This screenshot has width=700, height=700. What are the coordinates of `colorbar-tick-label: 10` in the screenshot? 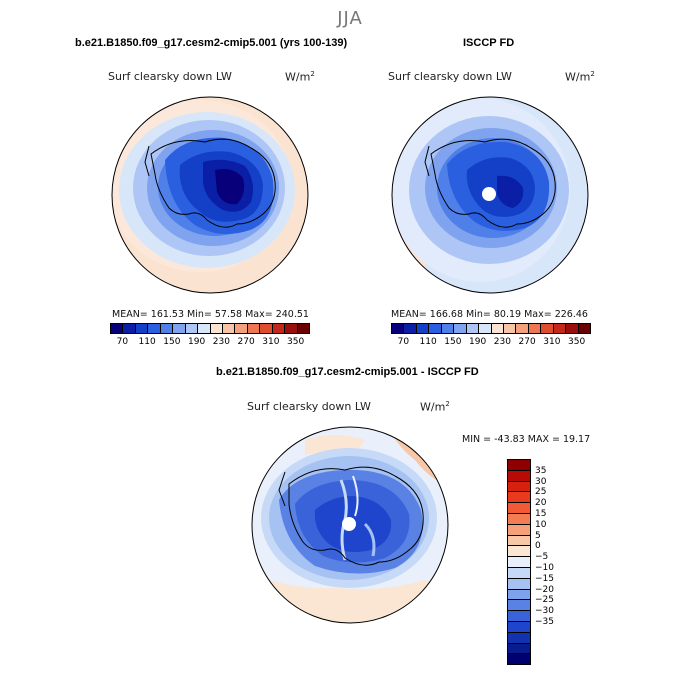 It's located at (541, 524).